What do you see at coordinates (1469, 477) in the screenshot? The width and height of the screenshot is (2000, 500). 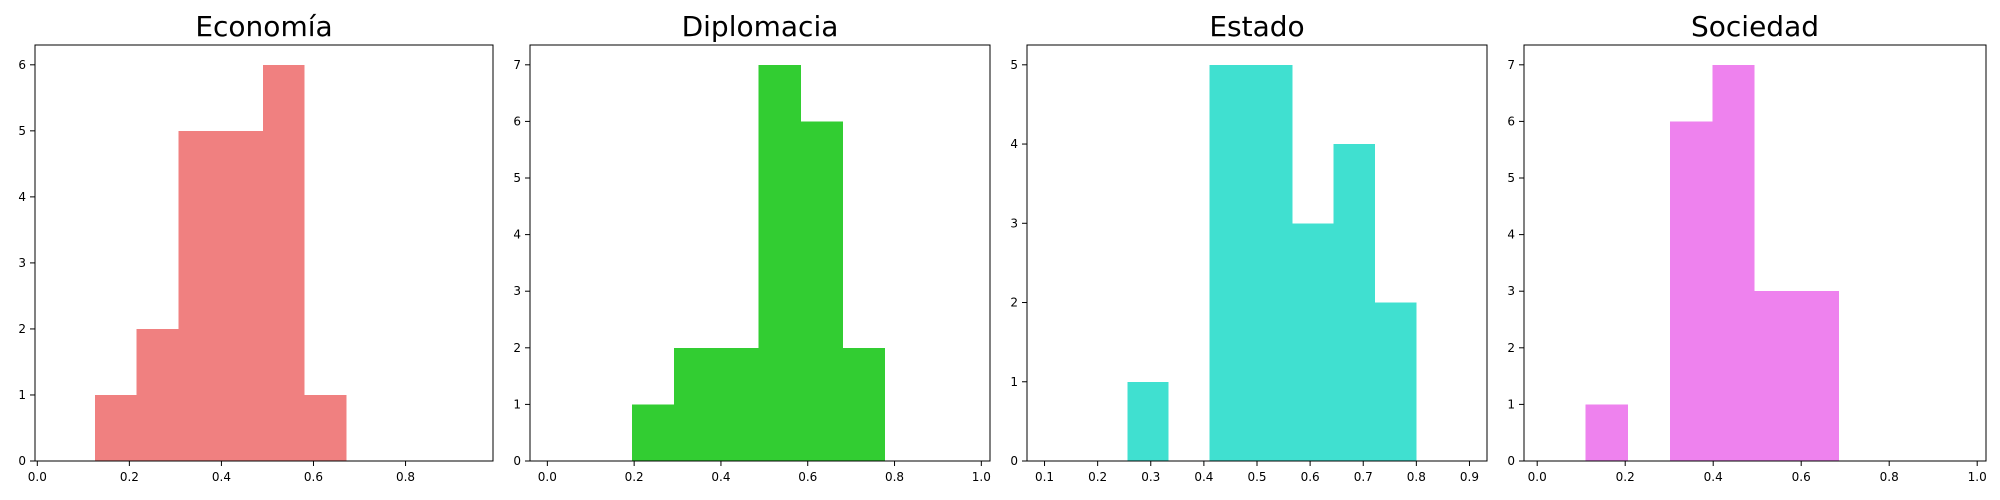 I see `x-tick-label: 0.9` at bounding box center [1469, 477].